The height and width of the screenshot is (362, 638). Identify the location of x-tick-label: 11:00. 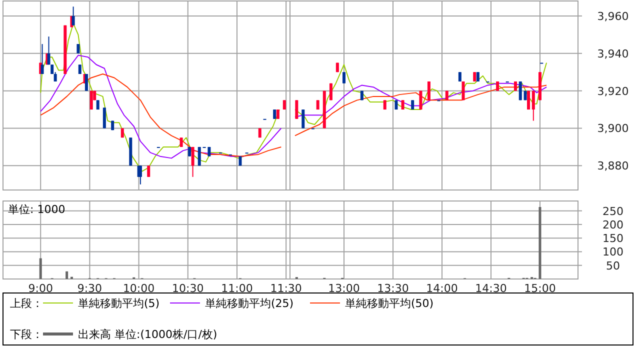
(237, 288).